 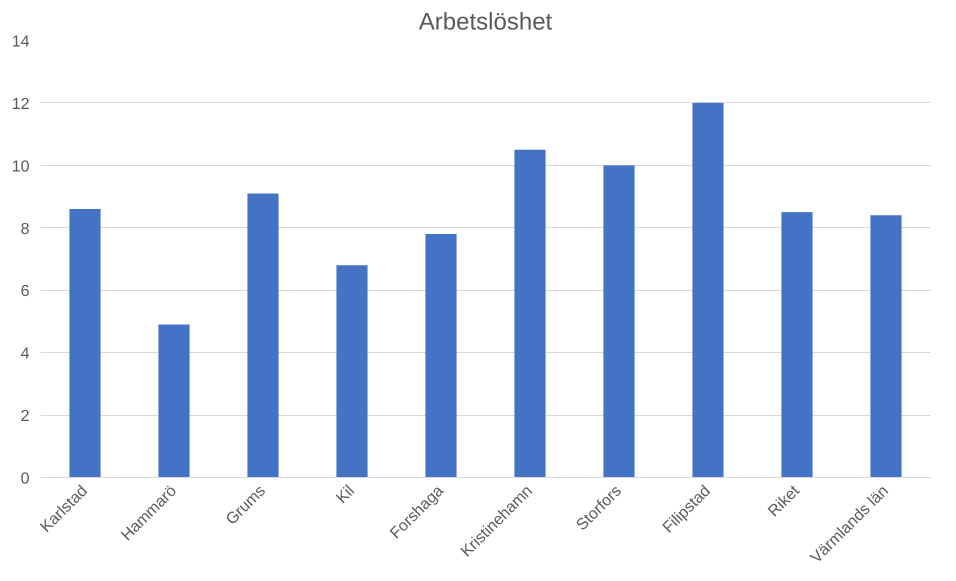 What do you see at coordinates (25, 229) in the screenshot?
I see `y-tick-label: 8` at bounding box center [25, 229].